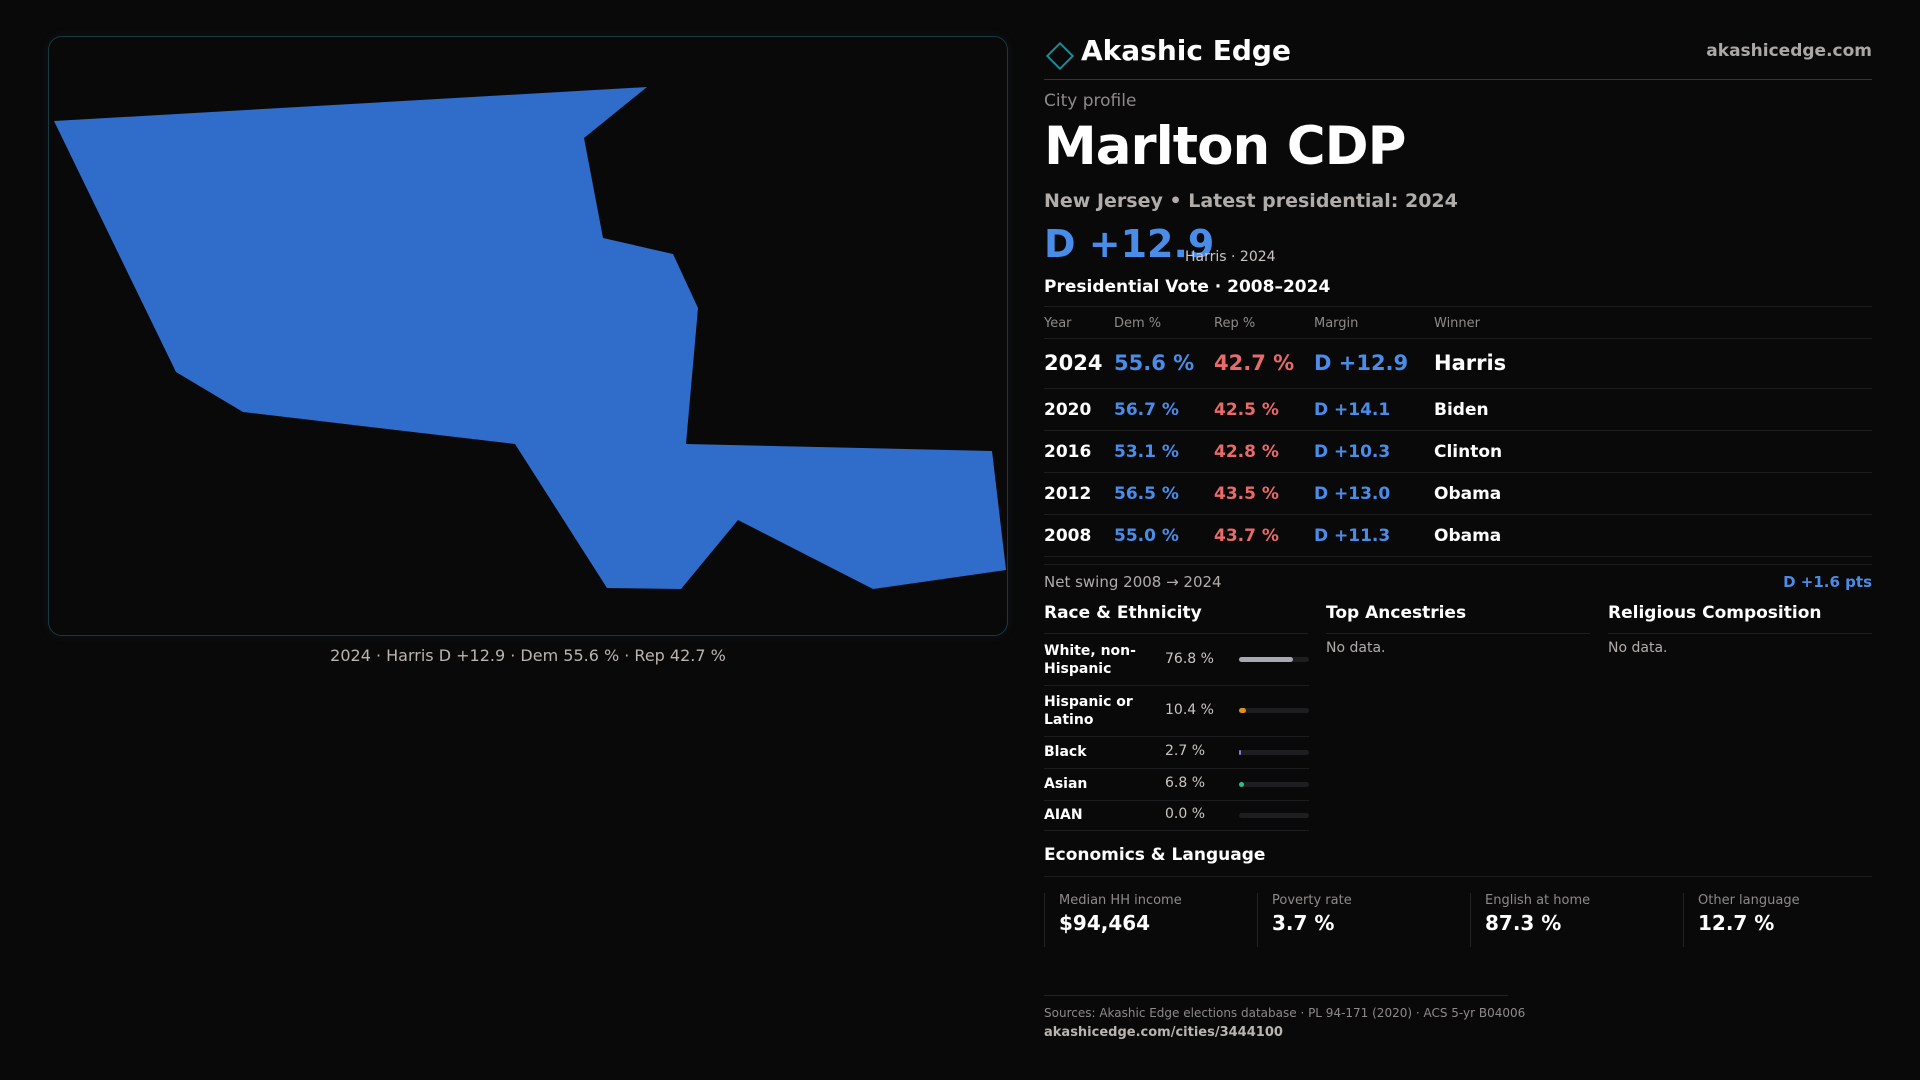 The height and width of the screenshot is (1080, 1920). Describe the element at coordinates (1146, 494) in the screenshot. I see `cell-dem: 56.5 %` at that location.